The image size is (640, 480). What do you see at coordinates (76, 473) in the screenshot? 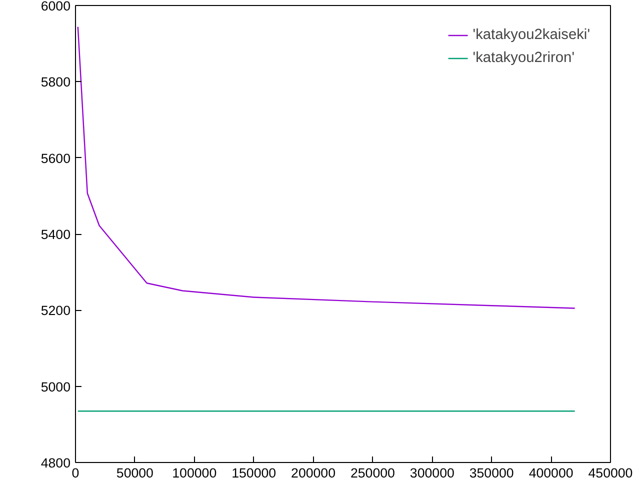
I see `x-tick-label: 0` at bounding box center [76, 473].